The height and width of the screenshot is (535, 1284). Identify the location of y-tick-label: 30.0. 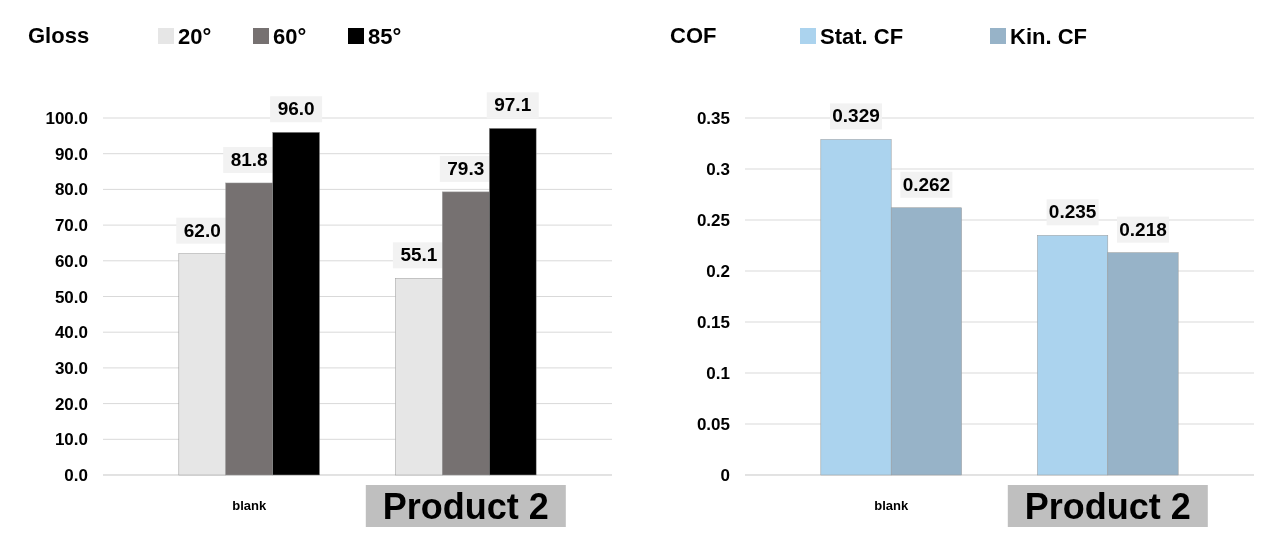
(71, 368).